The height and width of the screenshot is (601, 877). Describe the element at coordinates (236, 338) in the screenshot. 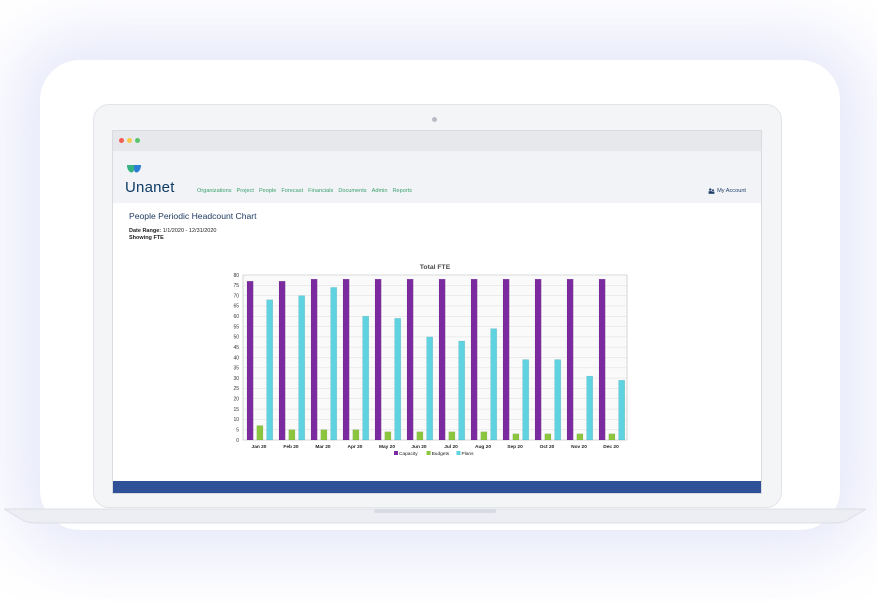

I see `y-tick-label: 50` at that location.